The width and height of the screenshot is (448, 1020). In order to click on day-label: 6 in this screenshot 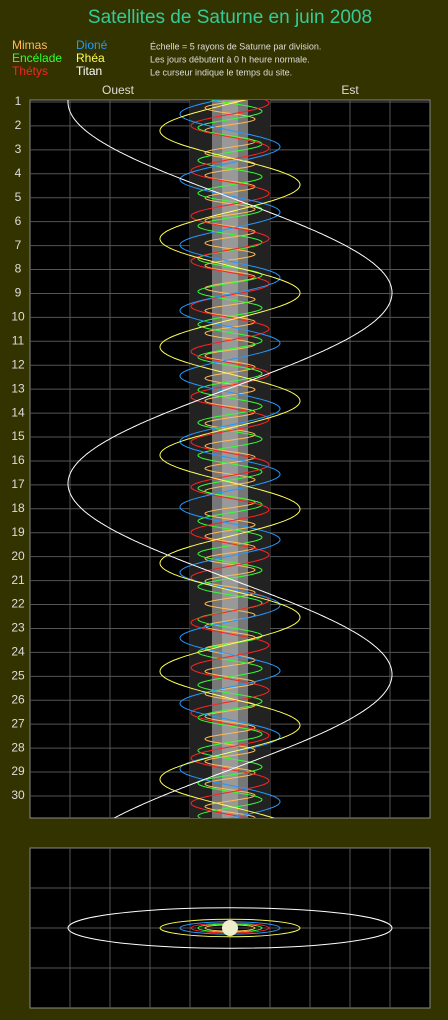, I will do `click(18, 221)`.